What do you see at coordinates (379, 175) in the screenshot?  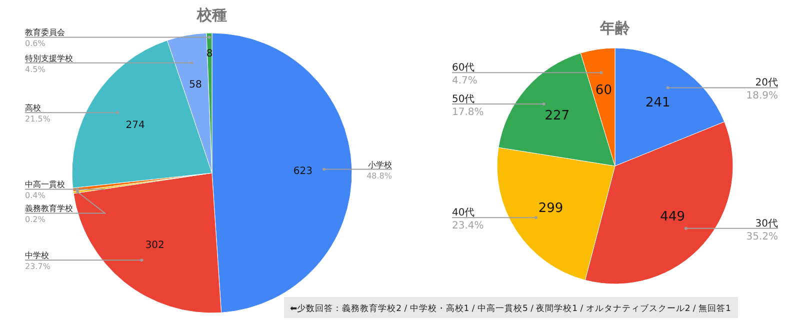 I see `text: 48.8%` at bounding box center [379, 175].